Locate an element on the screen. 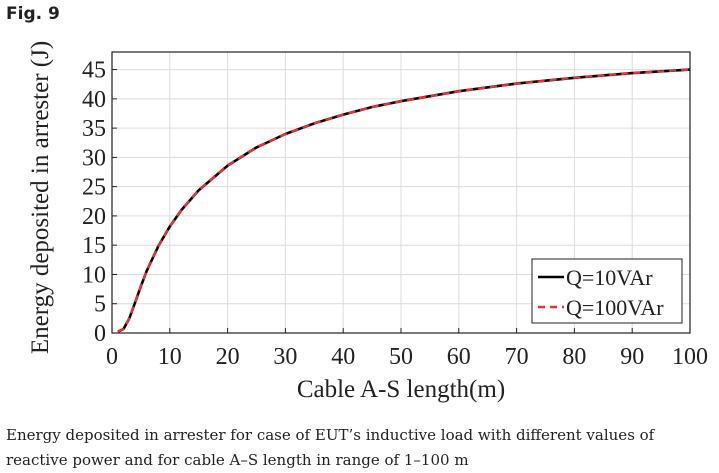 Image resolution: width=719 pixels, height=473 pixels. y-axis-label: Energy deposited in arrester (J) is located at coordinates (40, 197).